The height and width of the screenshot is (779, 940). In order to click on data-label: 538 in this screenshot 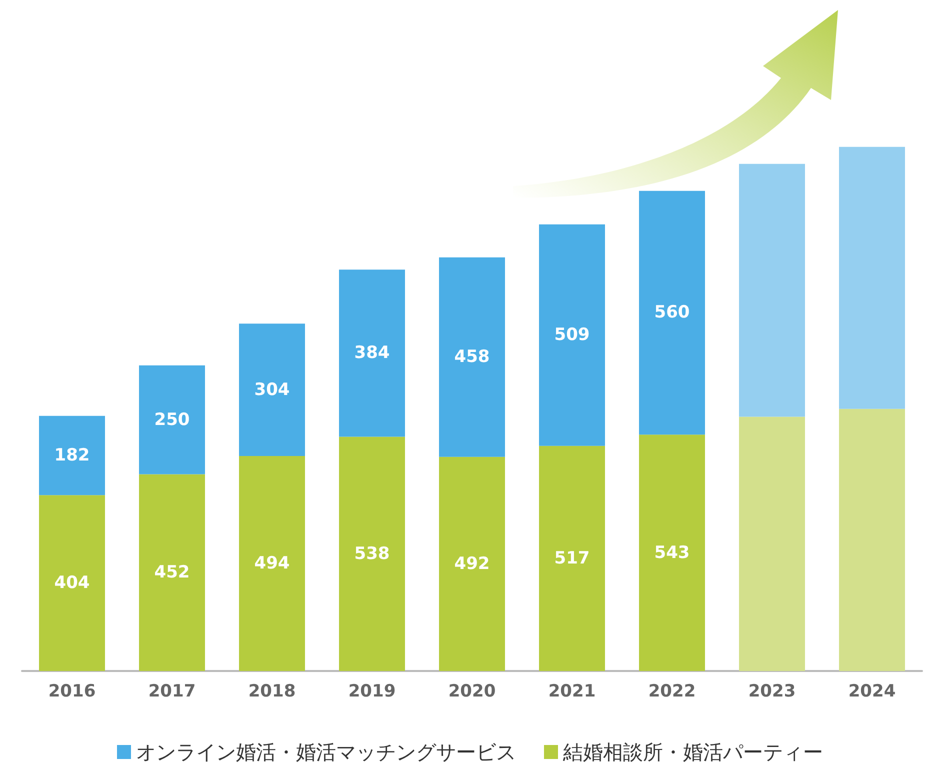, I will do `click(372, 554)`.